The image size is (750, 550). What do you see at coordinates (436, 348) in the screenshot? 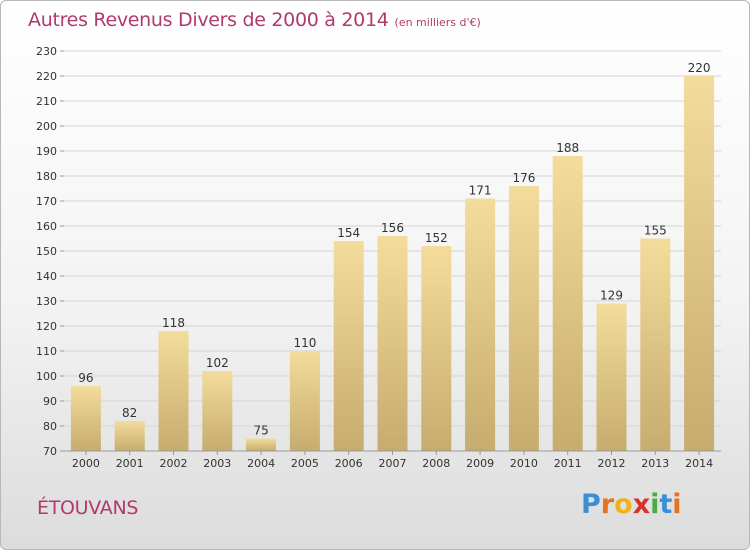
I see `bar-2008` at bounding box center [436, 348].